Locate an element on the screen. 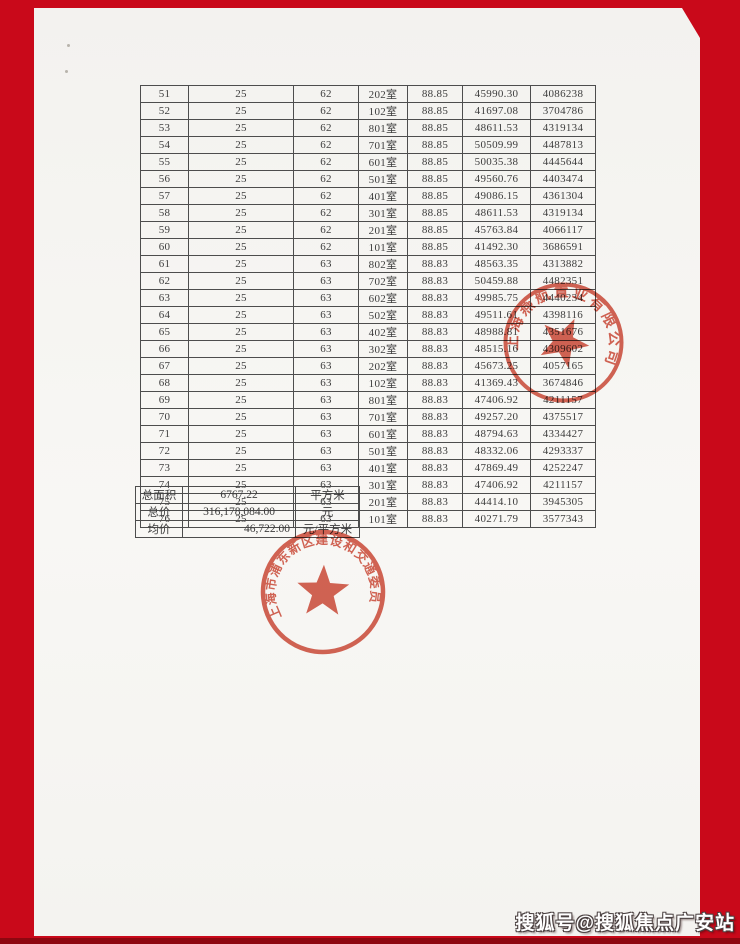 This screenshot has height=944, width=740. table-row: 71 25 63 601室 88.83 48794.63 4334427 is located at coordinates (368, 434).